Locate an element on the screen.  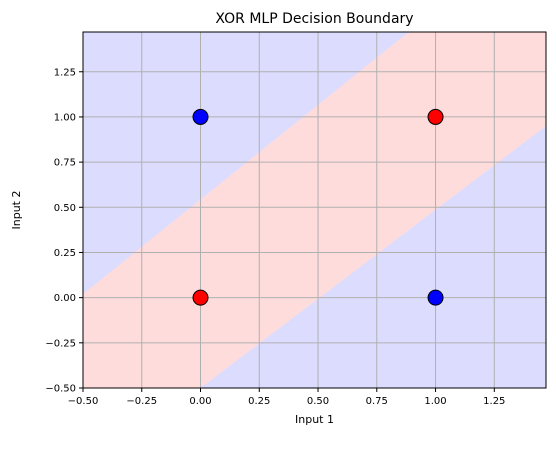
x-tick-label: 1.25 is located at coordinates (494, 401).